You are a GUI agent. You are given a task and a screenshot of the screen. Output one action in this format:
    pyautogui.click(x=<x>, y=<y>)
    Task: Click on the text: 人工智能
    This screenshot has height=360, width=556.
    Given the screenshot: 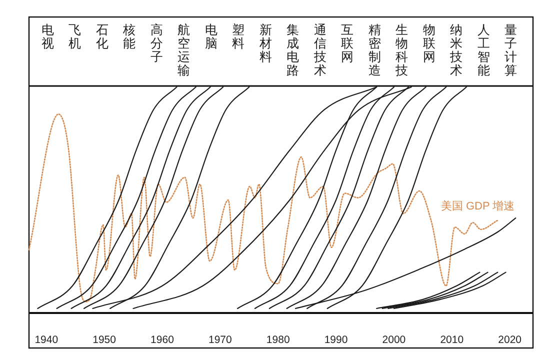 What is the action you would take?
    pyautogui.click(x=483, y=50)
    